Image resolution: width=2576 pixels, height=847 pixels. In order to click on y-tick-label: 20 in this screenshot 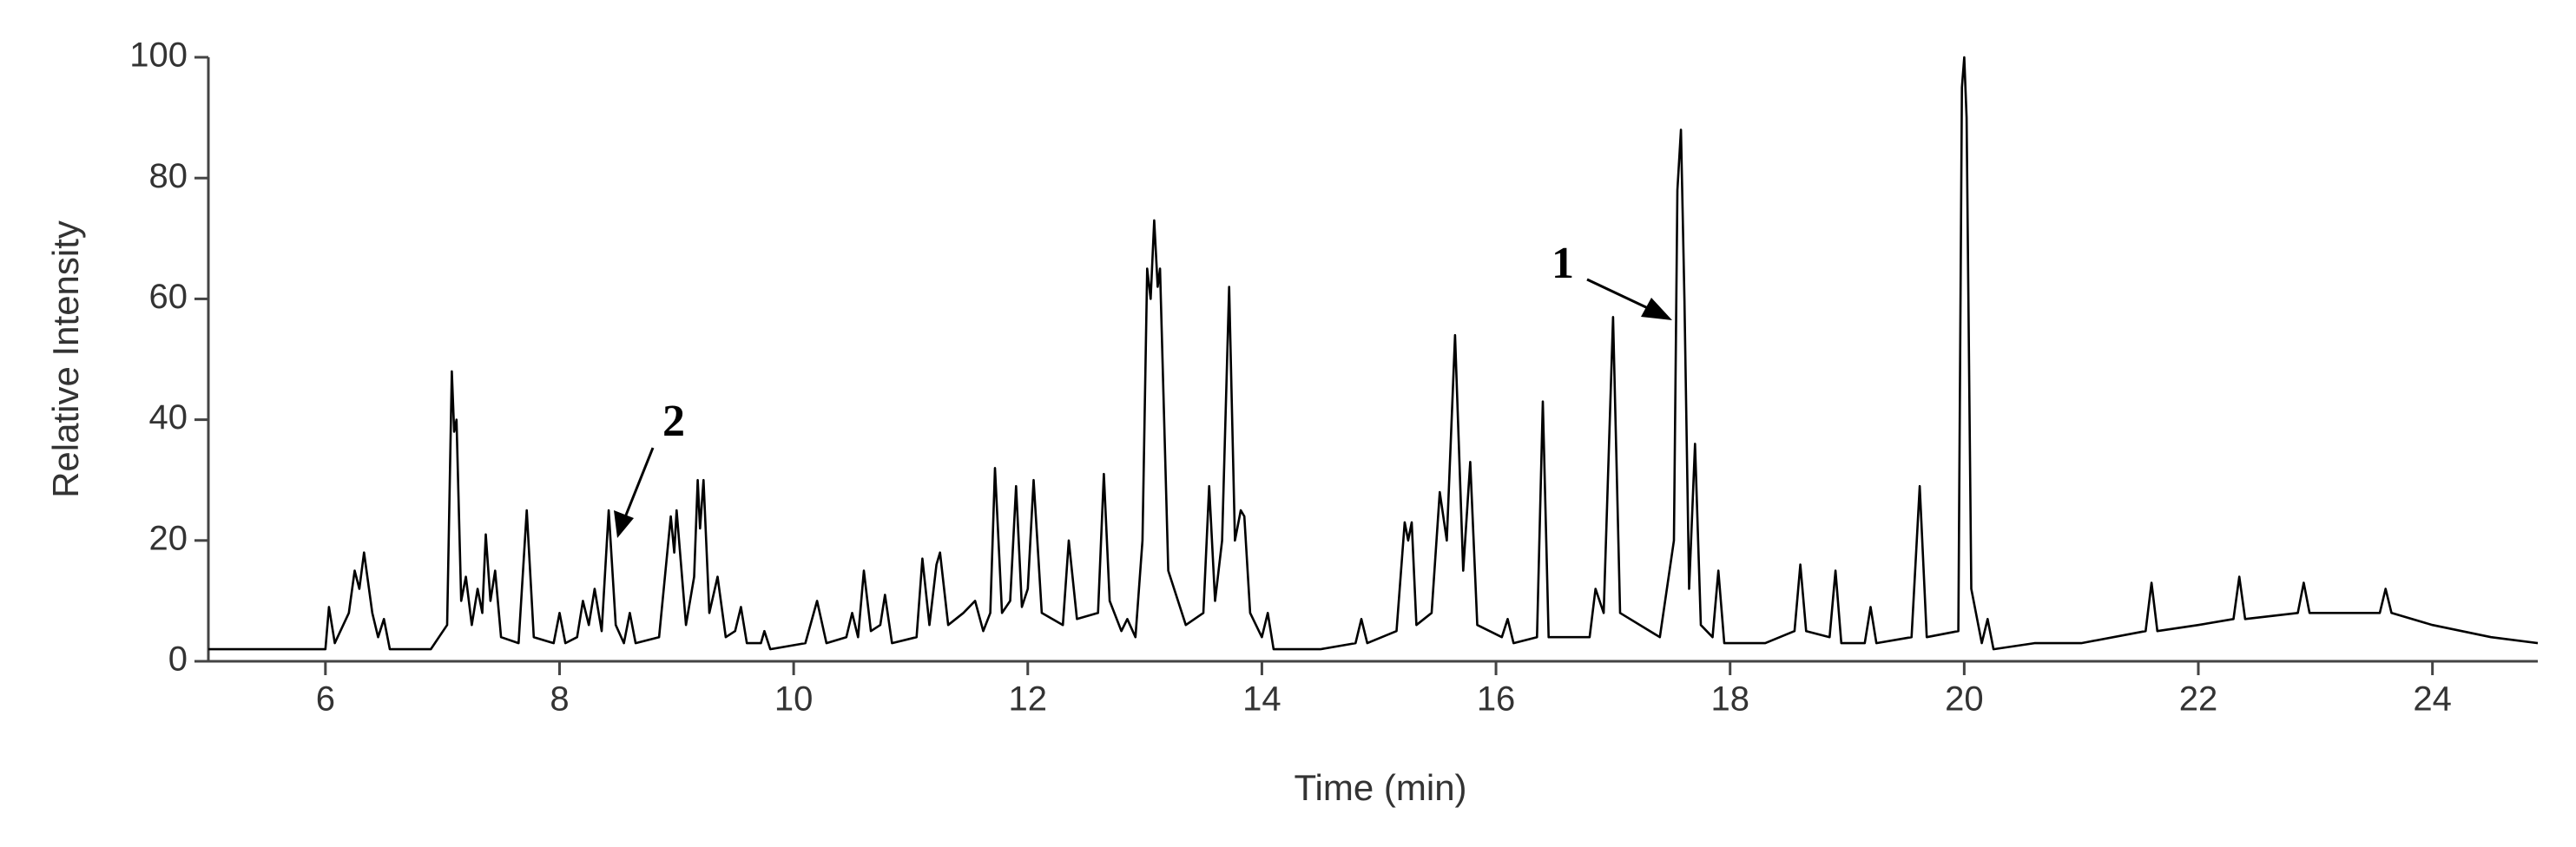, I will do `click(168, 538)`.